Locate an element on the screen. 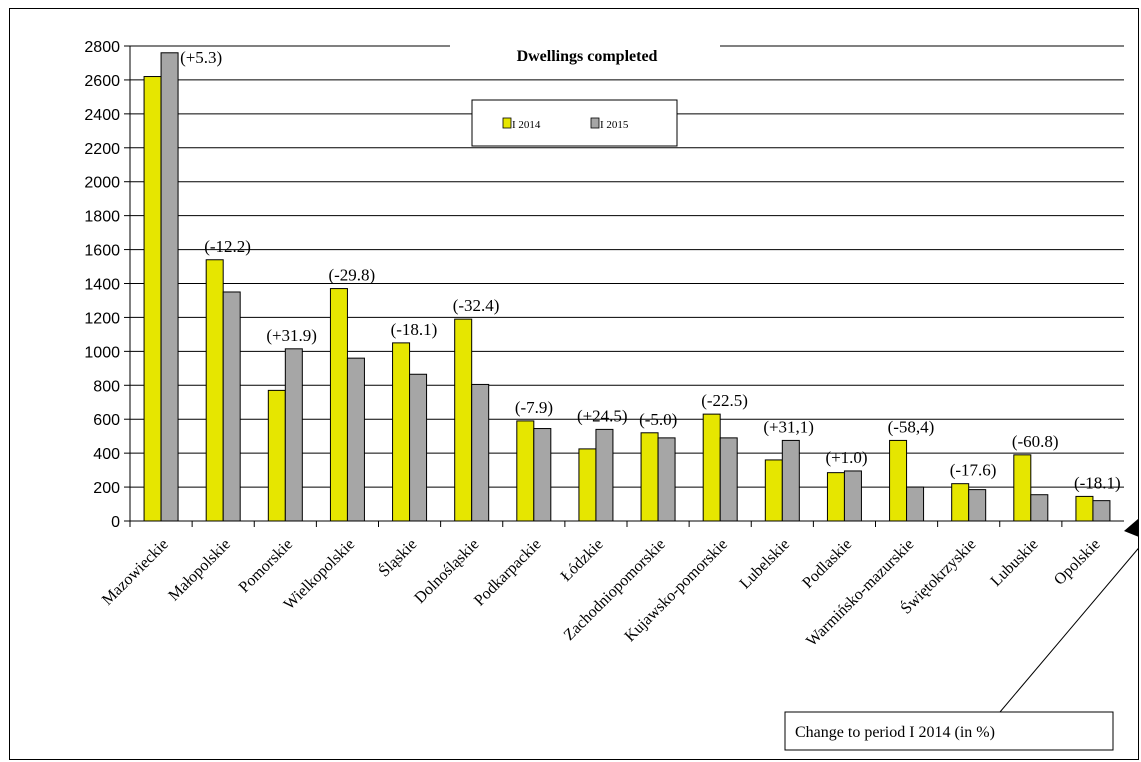 This screenshot has width=1141, height=762. x-category-label: Kujawsko-pomorskie is located at coordinates (676, 590).